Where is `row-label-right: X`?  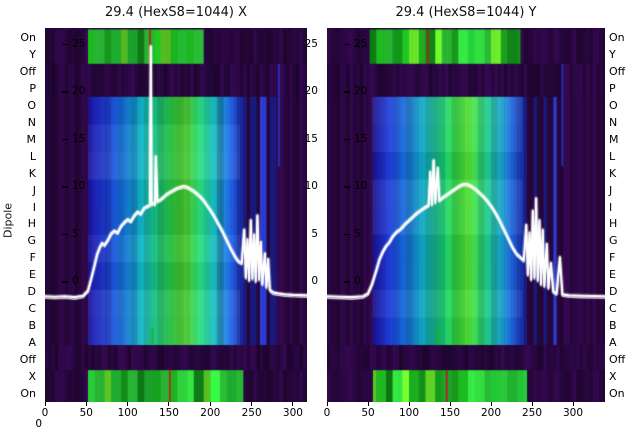
row-label-right: X is located at coordinates (613, 377).